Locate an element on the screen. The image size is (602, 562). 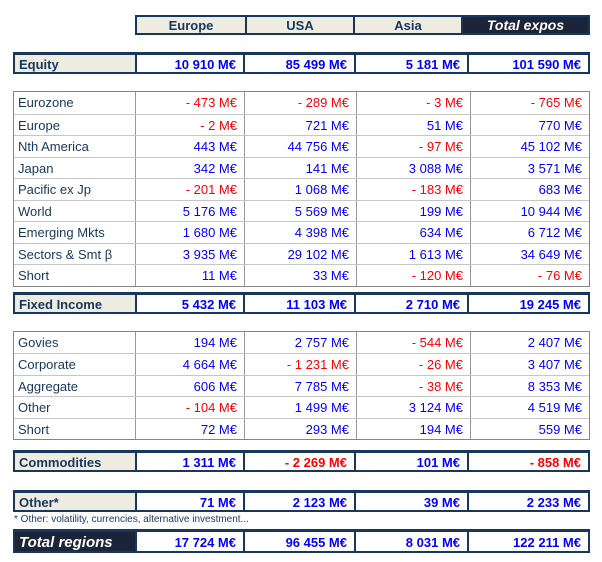
cell-total: - 765 M€ is located at coordinates (529, 103).